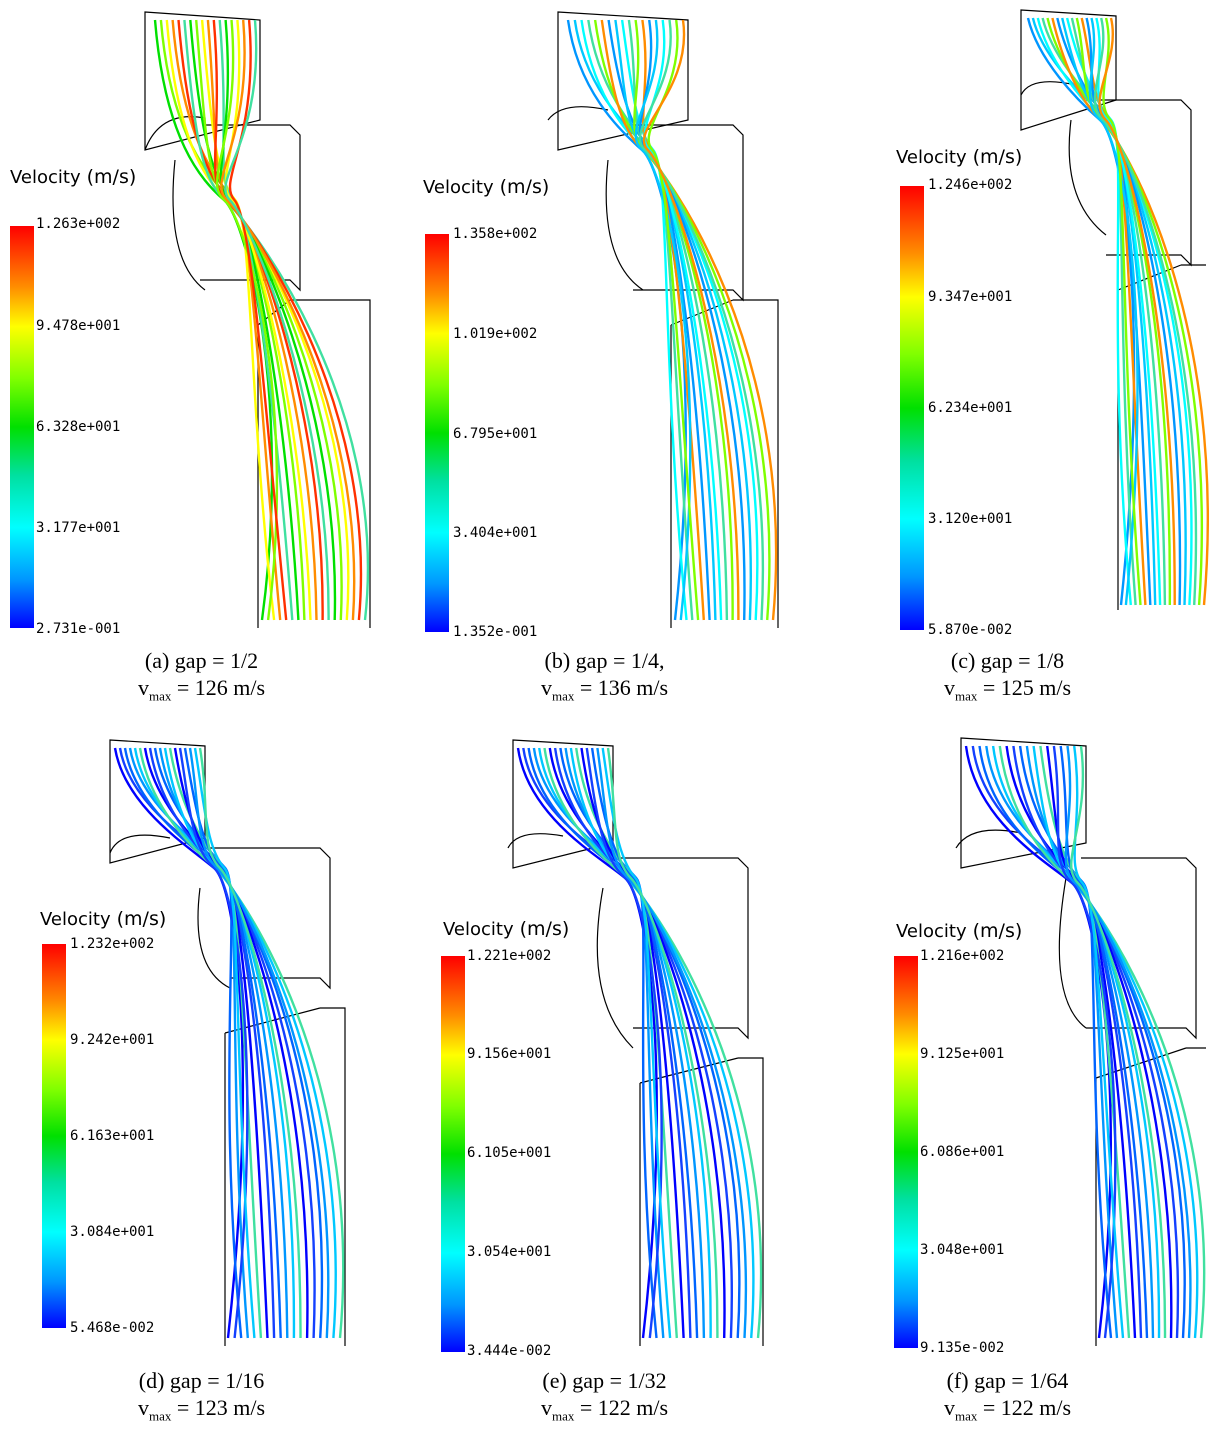  I want to click on streamlines-f, so click(1085, 1042).